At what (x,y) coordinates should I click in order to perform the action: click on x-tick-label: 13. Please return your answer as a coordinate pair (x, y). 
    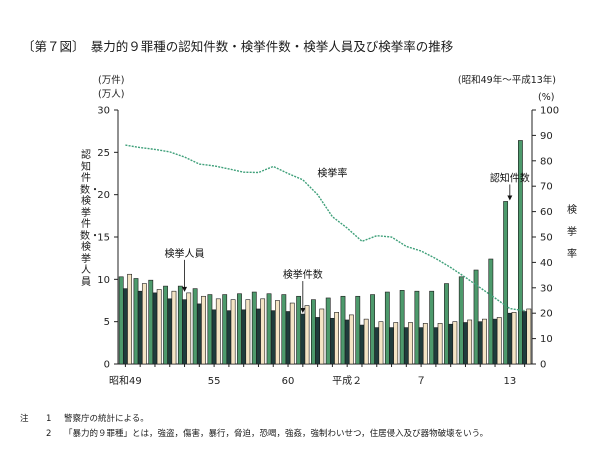
    Looking at the image, I should click on (509, 381).